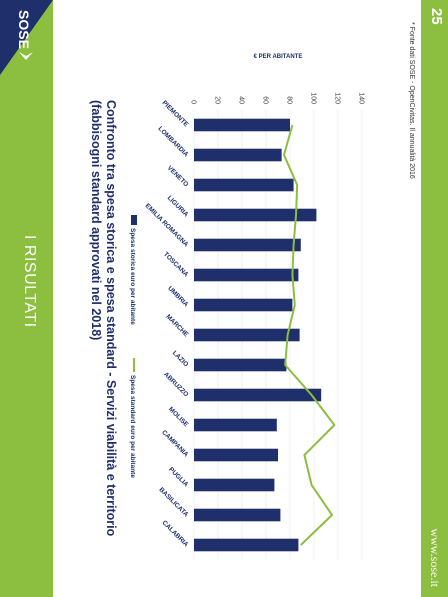 This screenshot has height=597, width=448. What do you see at coordinates (178, 207) in the screenshot?
I see `category-label: LIGURIA` at bounding box center [178, 207].